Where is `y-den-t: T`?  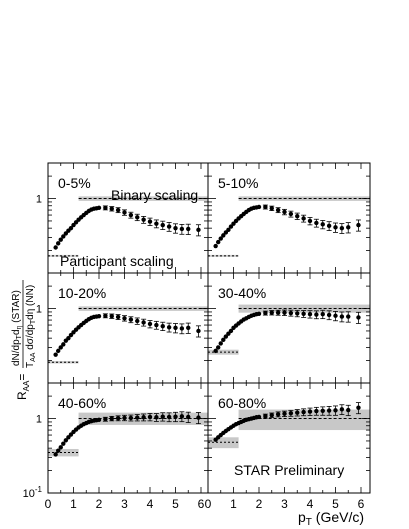 y-den-t: T is located at coordinates (30, 365).